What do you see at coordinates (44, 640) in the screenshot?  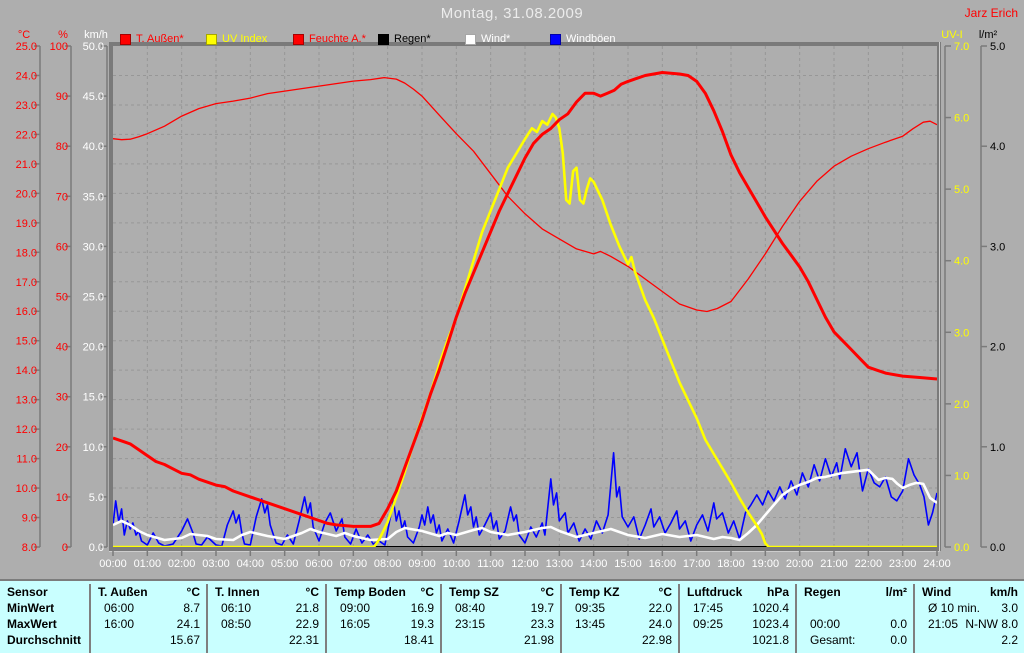 I see `row-label: Durchschnitt` at bounding box center [44, 640].